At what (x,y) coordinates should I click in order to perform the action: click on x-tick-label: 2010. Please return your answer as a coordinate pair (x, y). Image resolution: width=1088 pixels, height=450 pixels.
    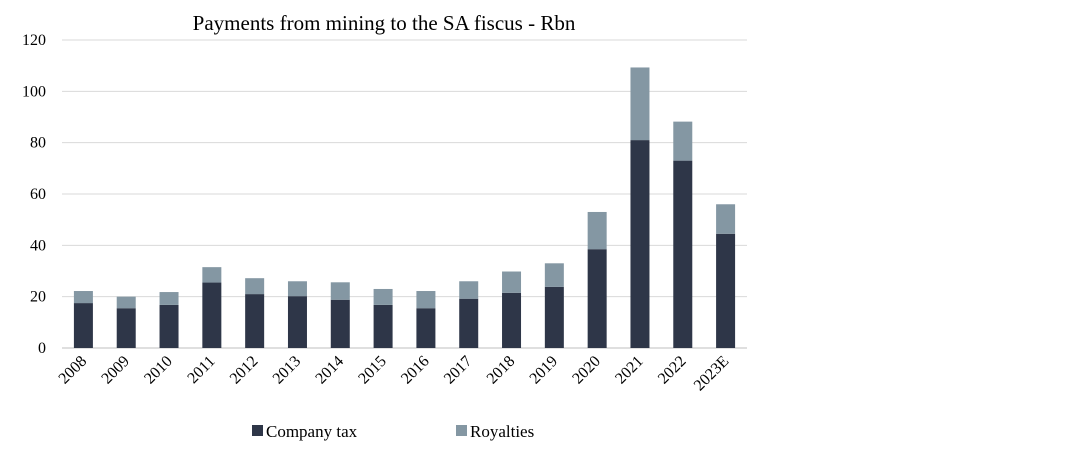
    Looking at the image, I should click on (158, 370).